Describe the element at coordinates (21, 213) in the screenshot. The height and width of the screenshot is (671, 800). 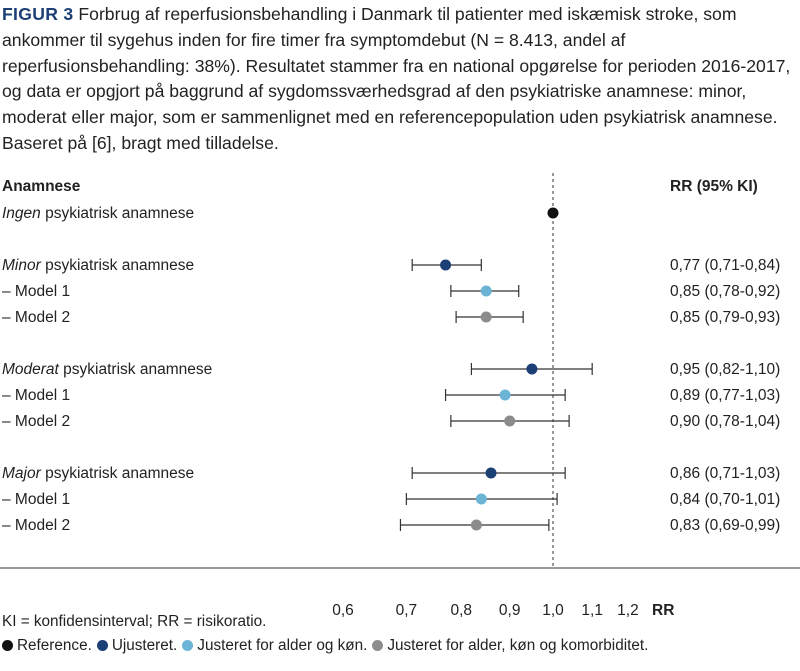
I see `row-label-italic: Ingen` at that location.